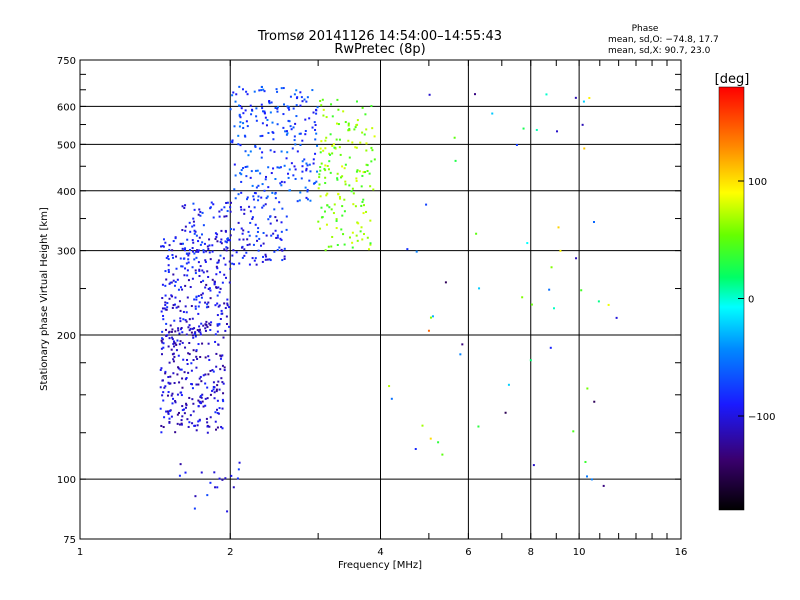  What do you see at coordinates (66, 336) in the screenshot?
I see `y-tick-label: 200` at bounding box center [66, 336].